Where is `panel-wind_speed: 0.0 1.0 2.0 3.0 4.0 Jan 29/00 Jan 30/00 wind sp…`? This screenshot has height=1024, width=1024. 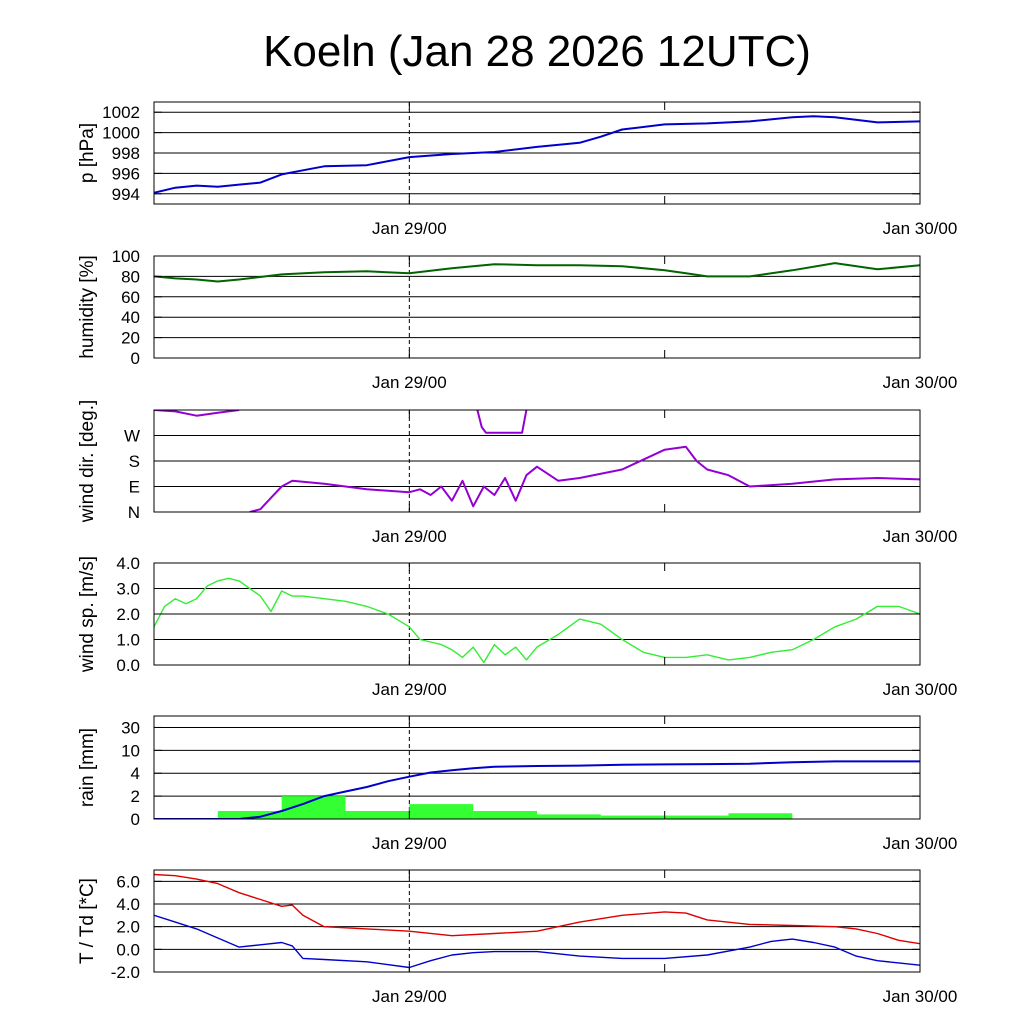 panel-wind_speed: 0.0 1.0 2.0 3.0 4.0 Jan 29/00 Jan 30/00 wind sp… is located at coordinates (517, 626).